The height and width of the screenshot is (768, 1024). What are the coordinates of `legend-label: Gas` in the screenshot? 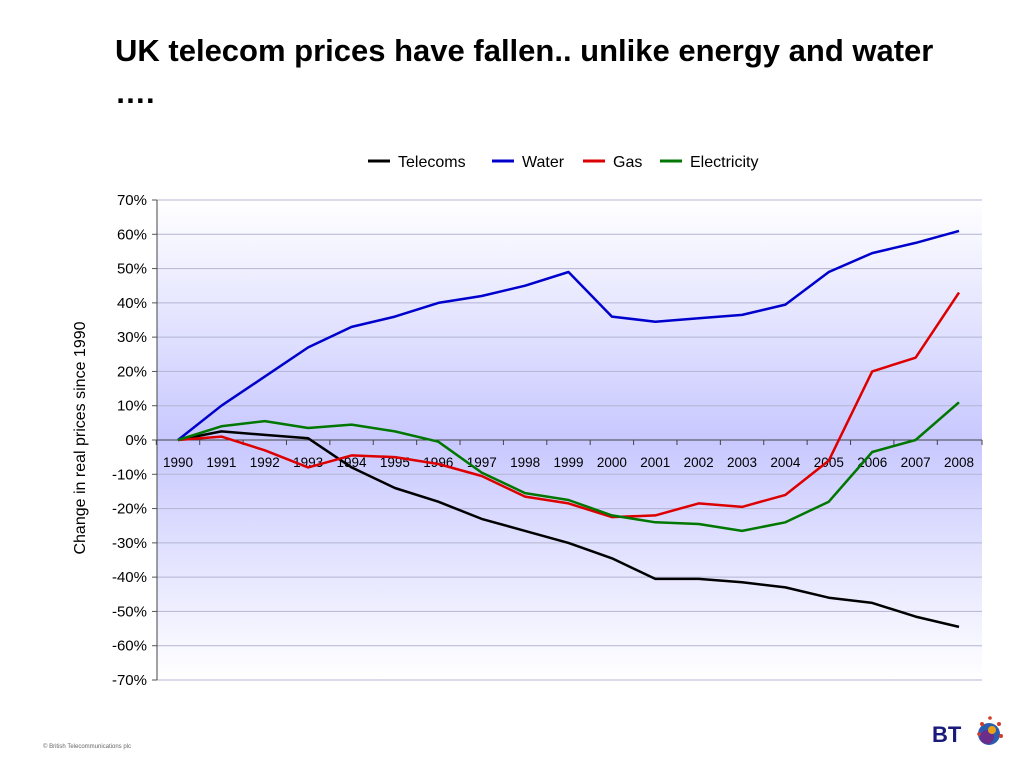 It's located at (627, 162).